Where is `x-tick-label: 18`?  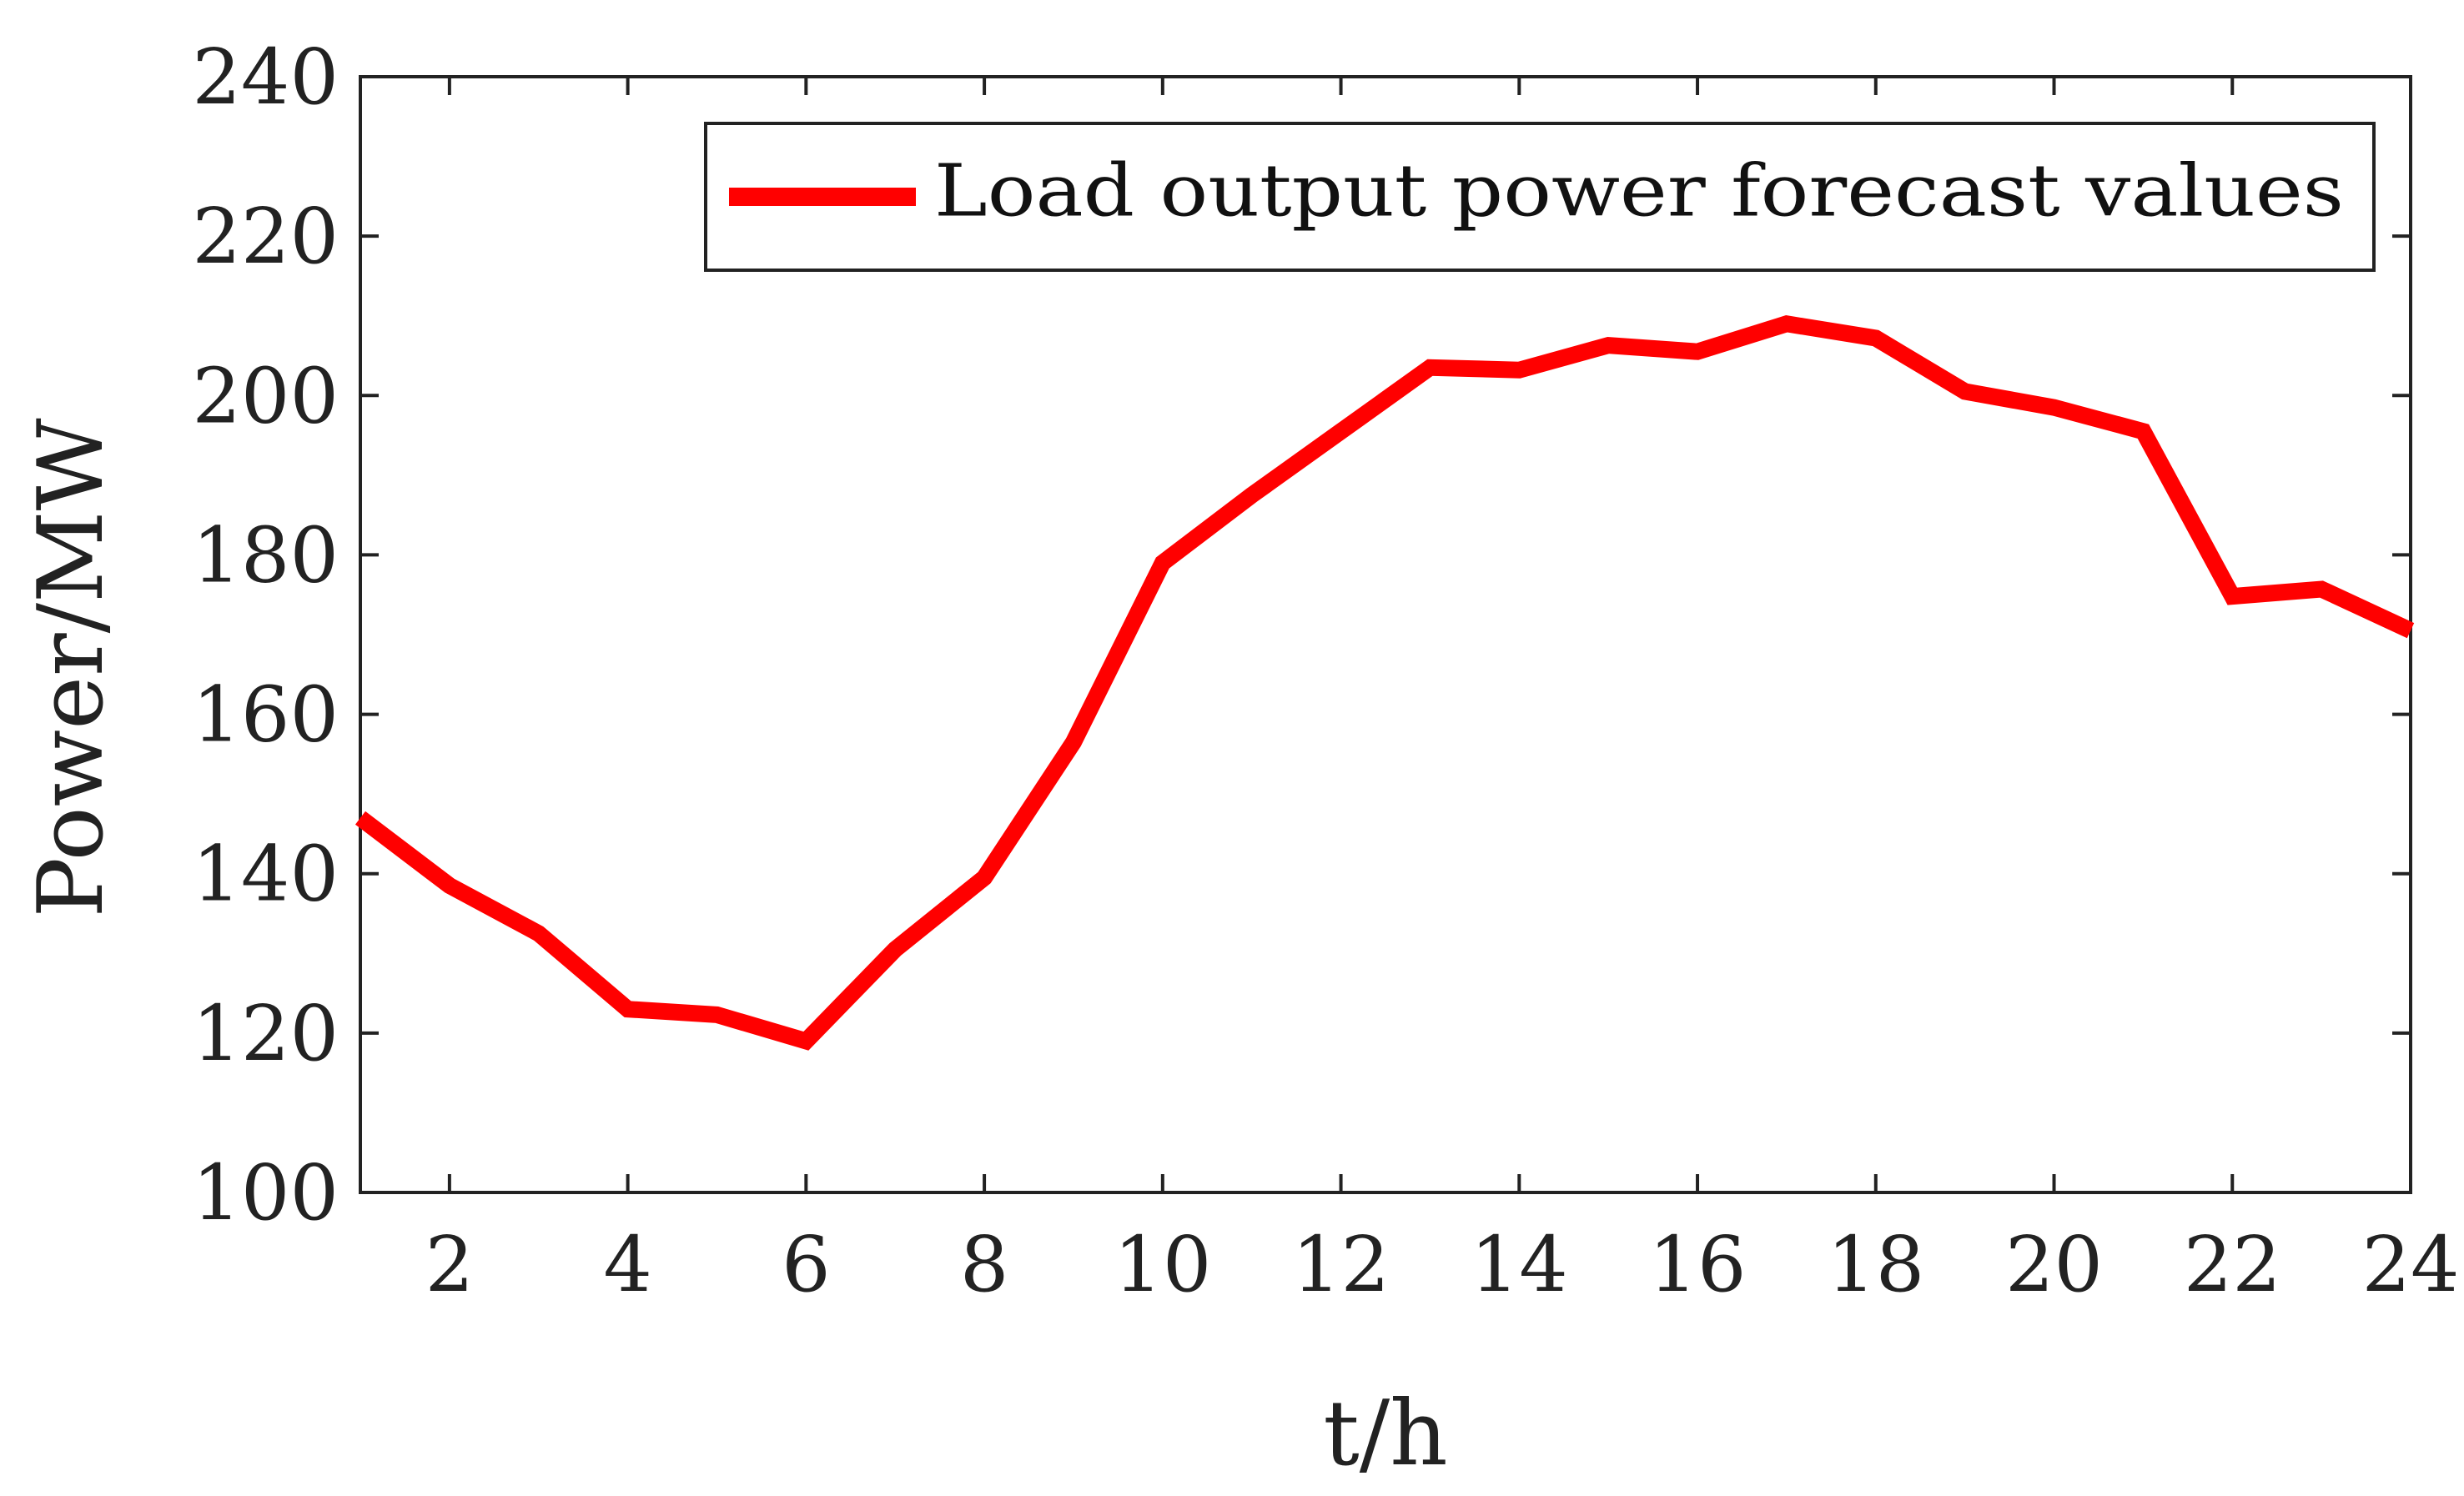 x-tick-label: 18 is located at coordinates (1875, 1264).